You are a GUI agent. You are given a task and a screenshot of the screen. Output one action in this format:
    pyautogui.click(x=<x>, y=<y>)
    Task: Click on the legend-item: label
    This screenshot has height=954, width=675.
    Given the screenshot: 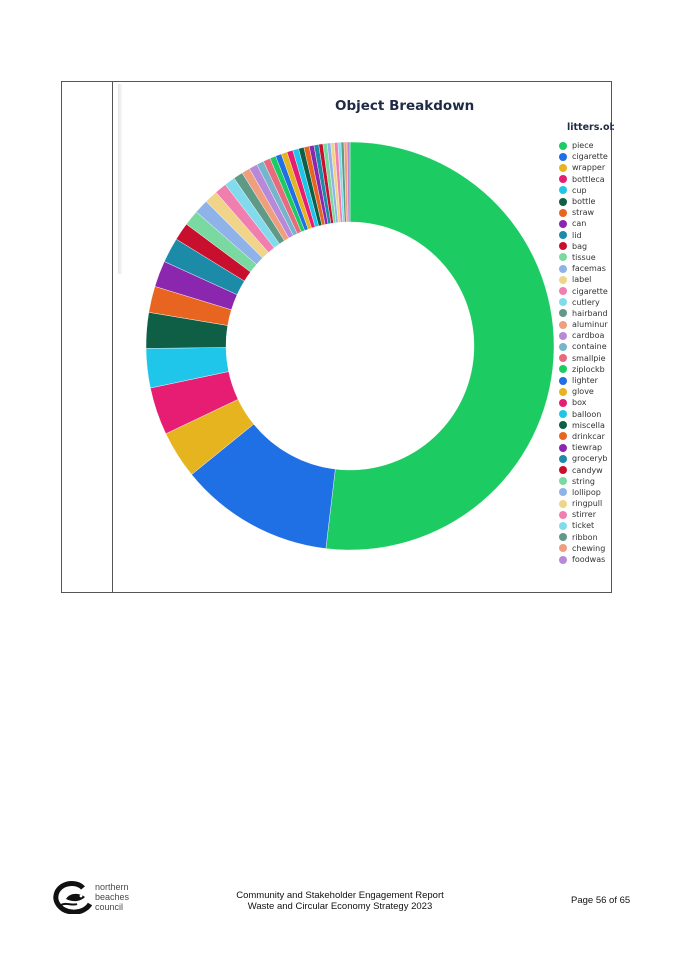 What is the action you would take?
    pyautogui.click(x=584, y=279)
    